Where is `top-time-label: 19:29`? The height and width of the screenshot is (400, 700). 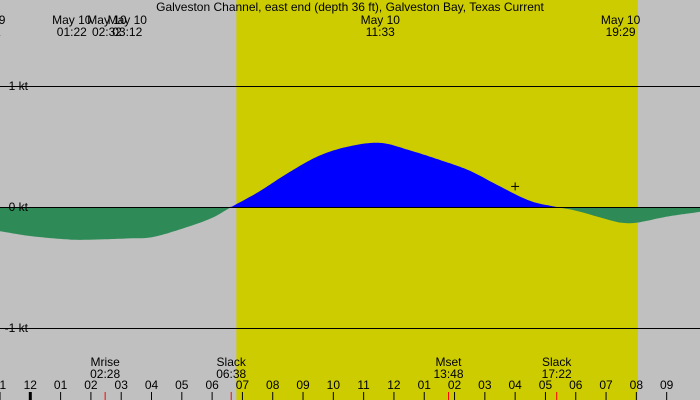 top-time-label: 19:29 is located at coordinates (621, 32).